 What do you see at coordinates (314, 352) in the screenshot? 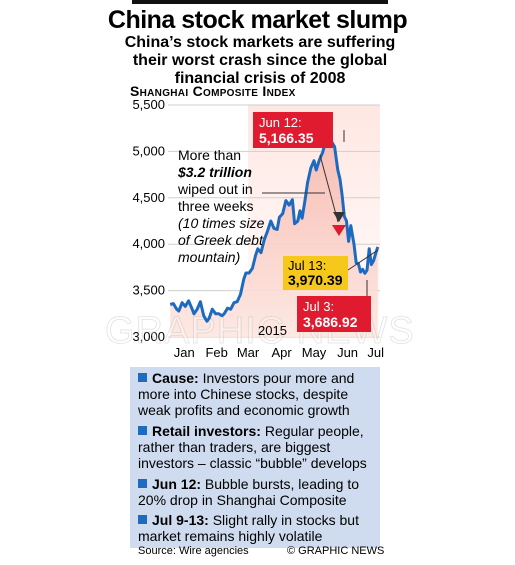
I see `x-tick-label: May` at bounding box center [314, 352].